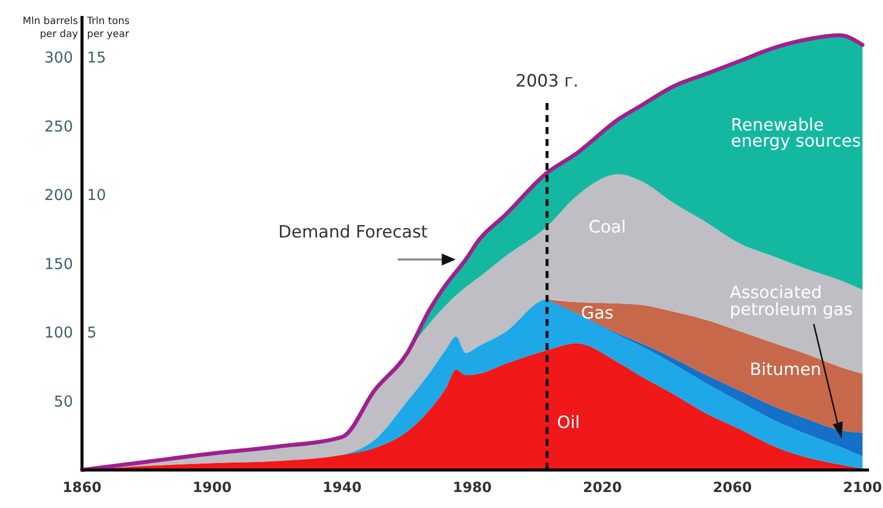  I want to click on x-tick-label: 1940, so click(342, 488).